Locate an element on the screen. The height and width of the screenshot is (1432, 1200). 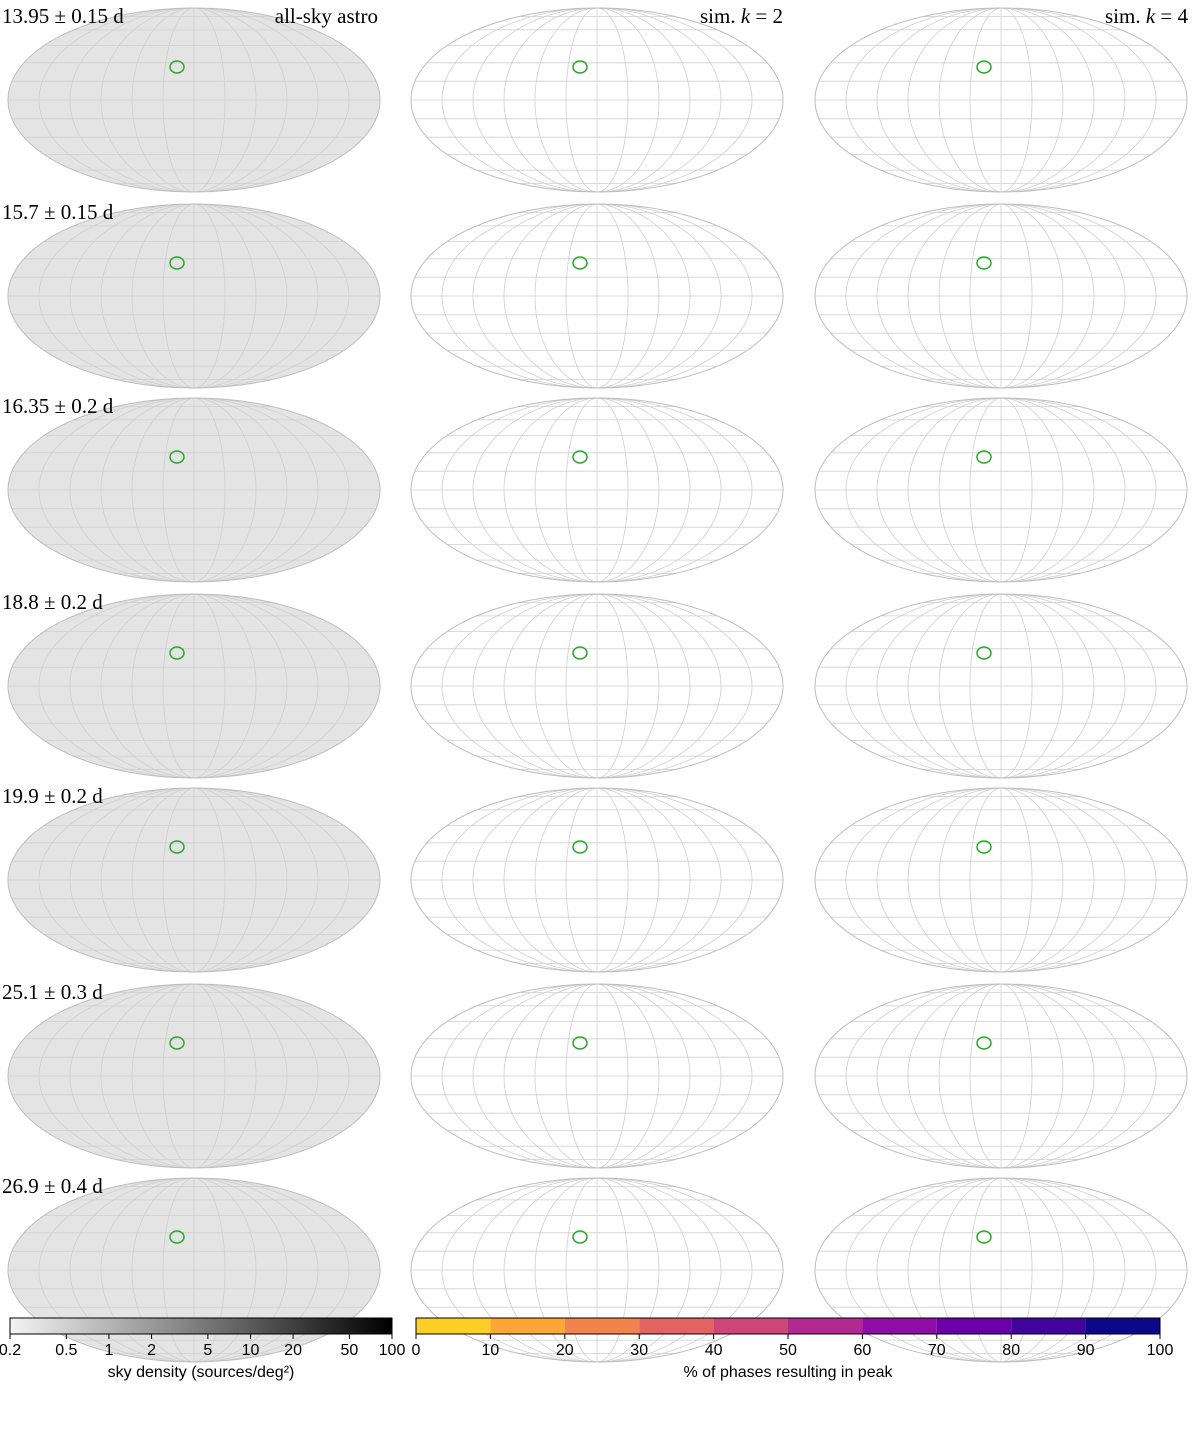
colorbar-gradient is located at coordinates (201, 1326).